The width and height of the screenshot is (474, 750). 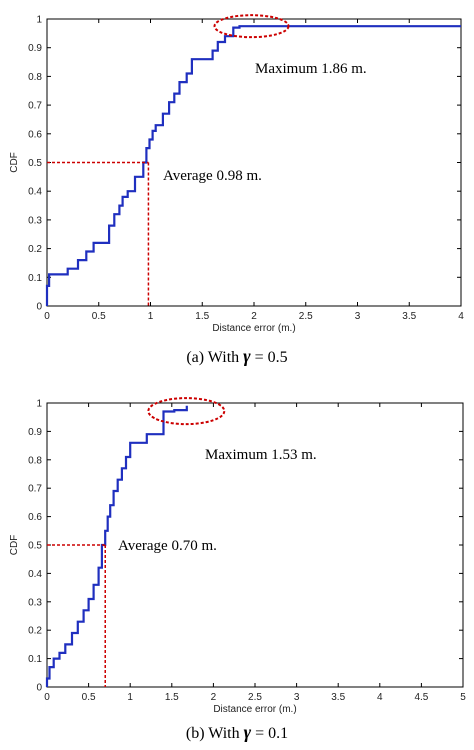 What do you see at coordinates (421, 697) in the screenshot?
I see `x-tick-label: 4.5` at bounding box center [421, 697].